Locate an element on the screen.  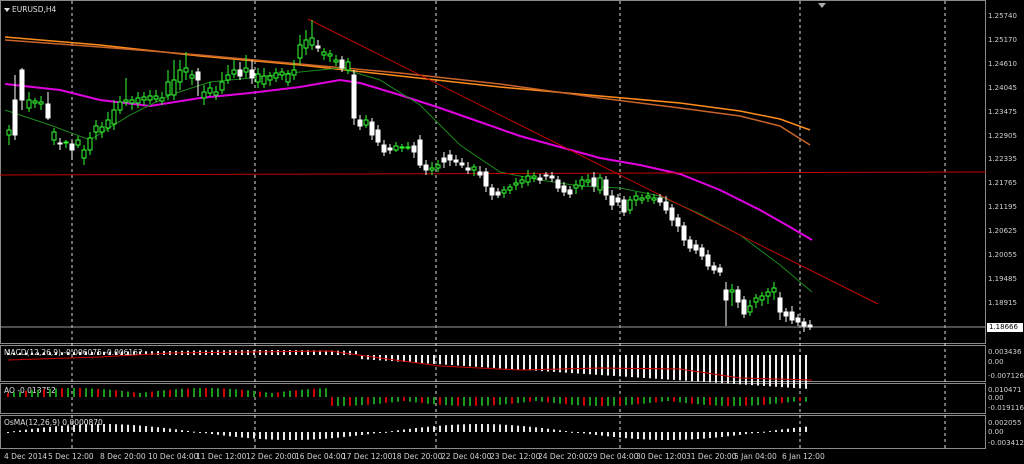
time-axis-label: 29 Dec 04:00 is located at coordinates (613, 456).